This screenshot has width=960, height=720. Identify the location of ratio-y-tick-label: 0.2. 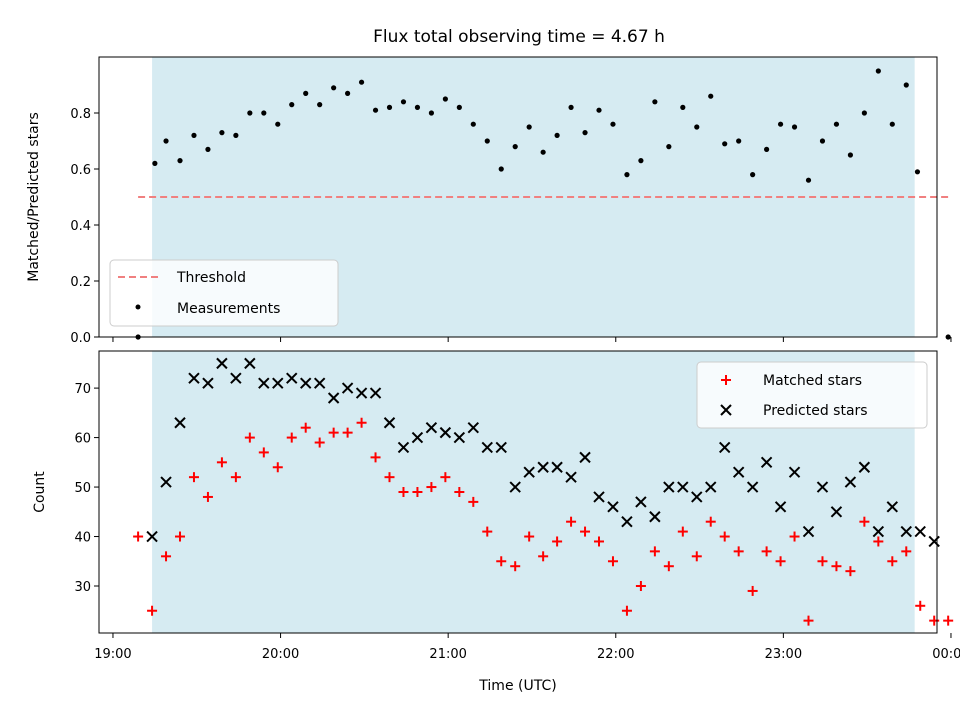
(80, 282).